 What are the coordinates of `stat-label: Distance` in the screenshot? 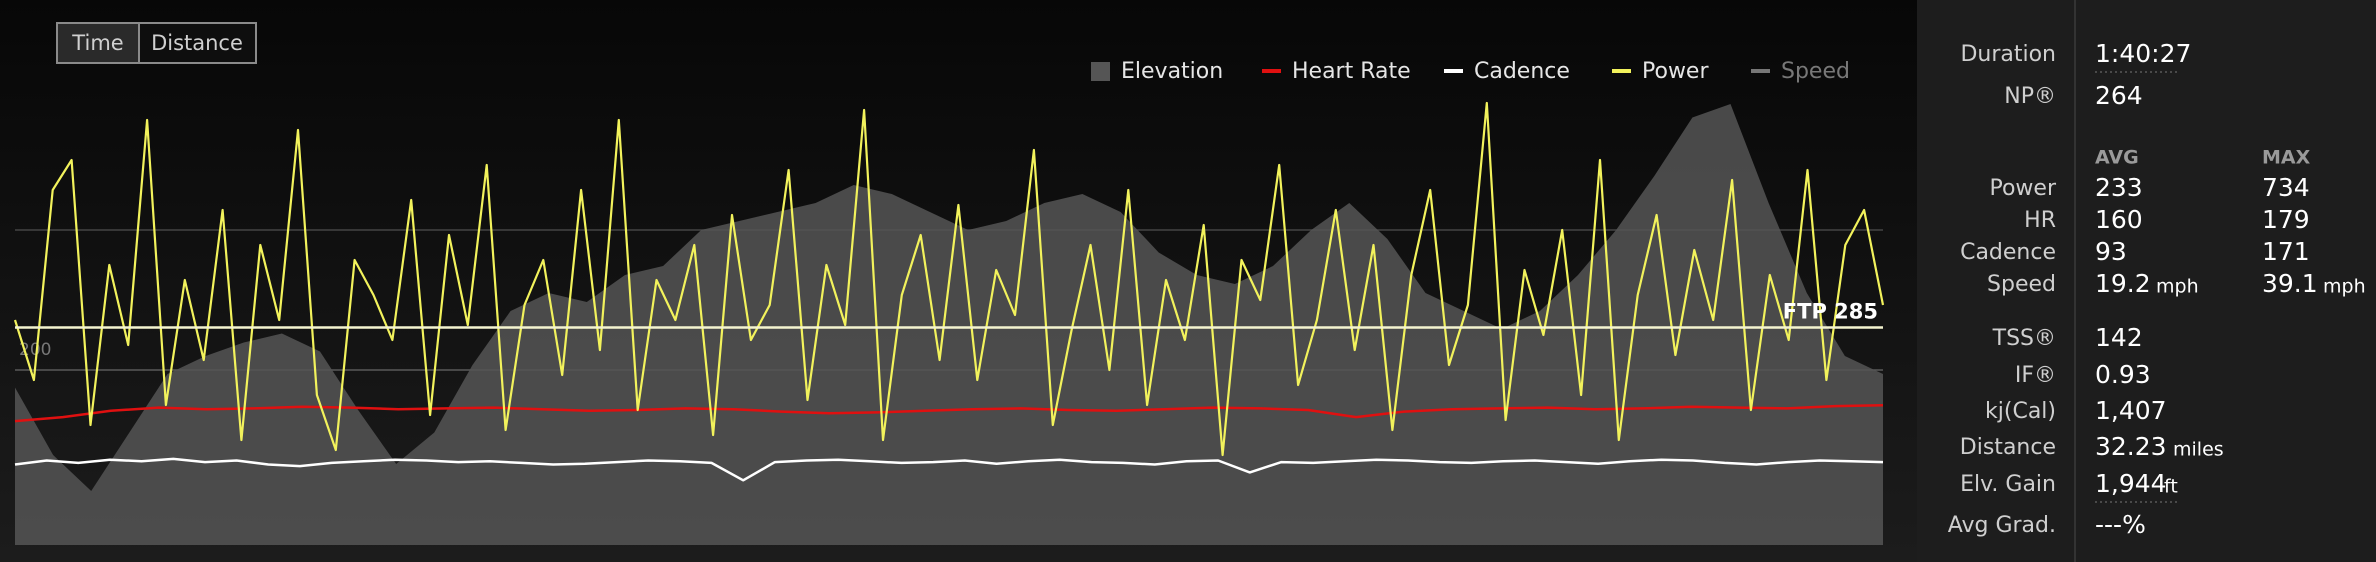 It's located at (2008, 447).